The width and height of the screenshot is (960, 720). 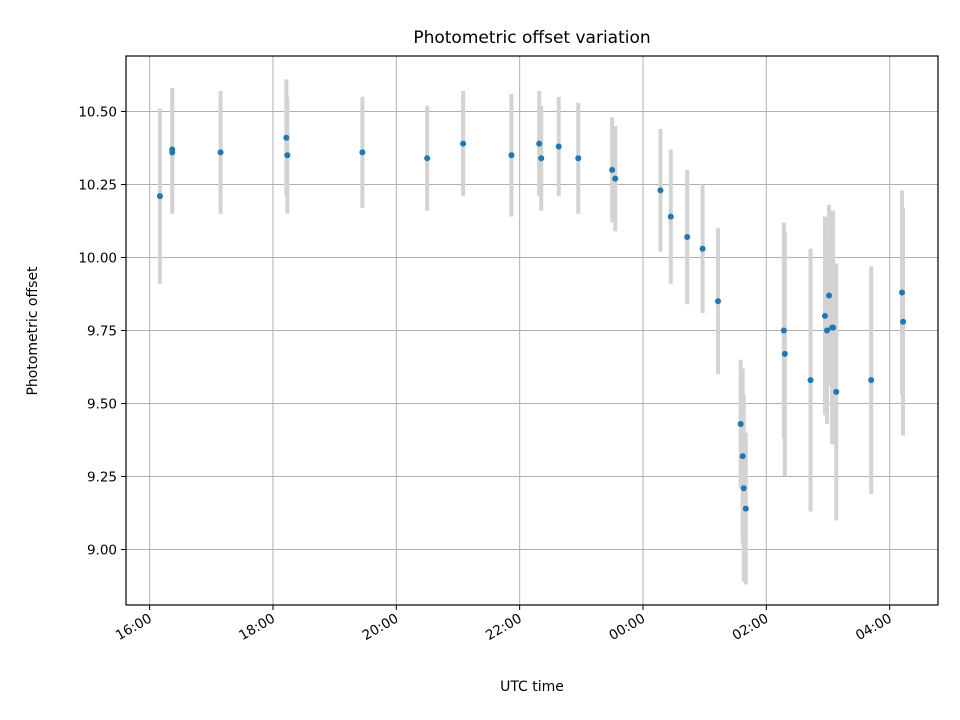 What do you see at coordinates (531, 38) in the screenshot?
I see `chart-title: Photometric offset variation` at bounding box center [531, 38].